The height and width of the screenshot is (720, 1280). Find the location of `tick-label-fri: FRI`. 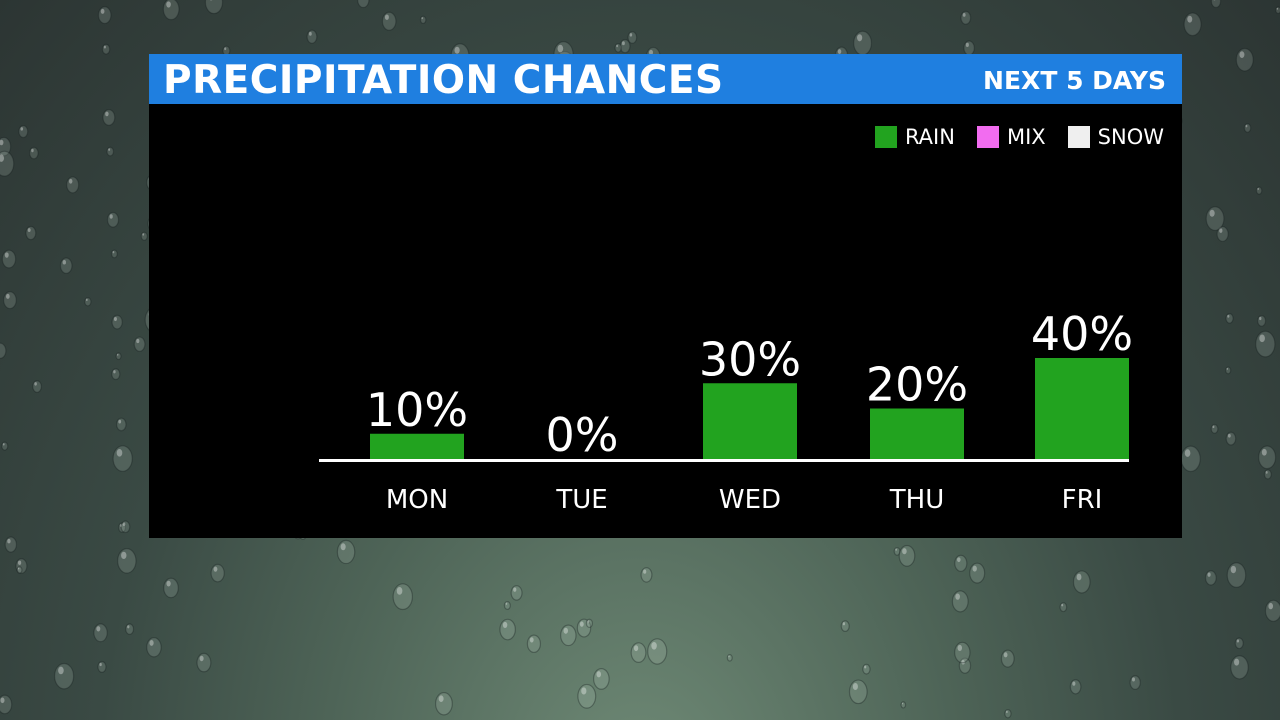

tick-label-fri: FRI is located at coordinates (1082, 500).